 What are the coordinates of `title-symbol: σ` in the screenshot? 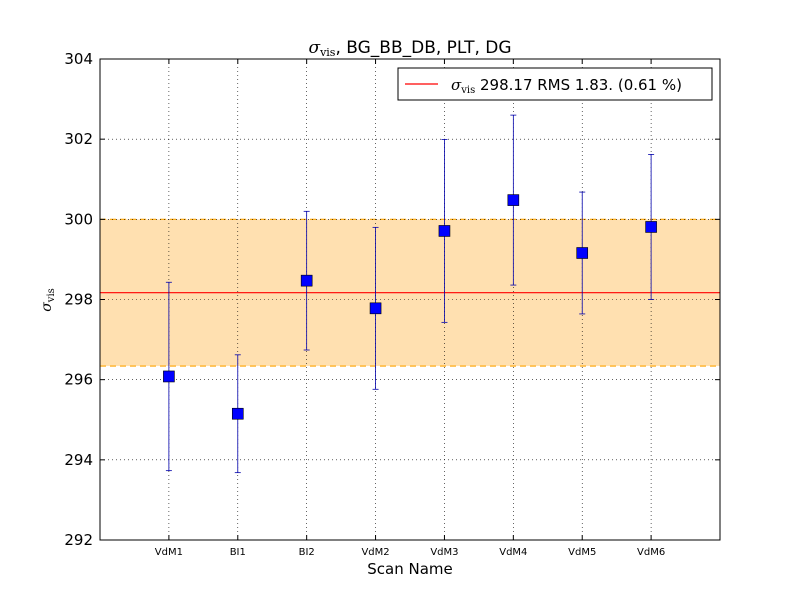 It's located at (314, 48).